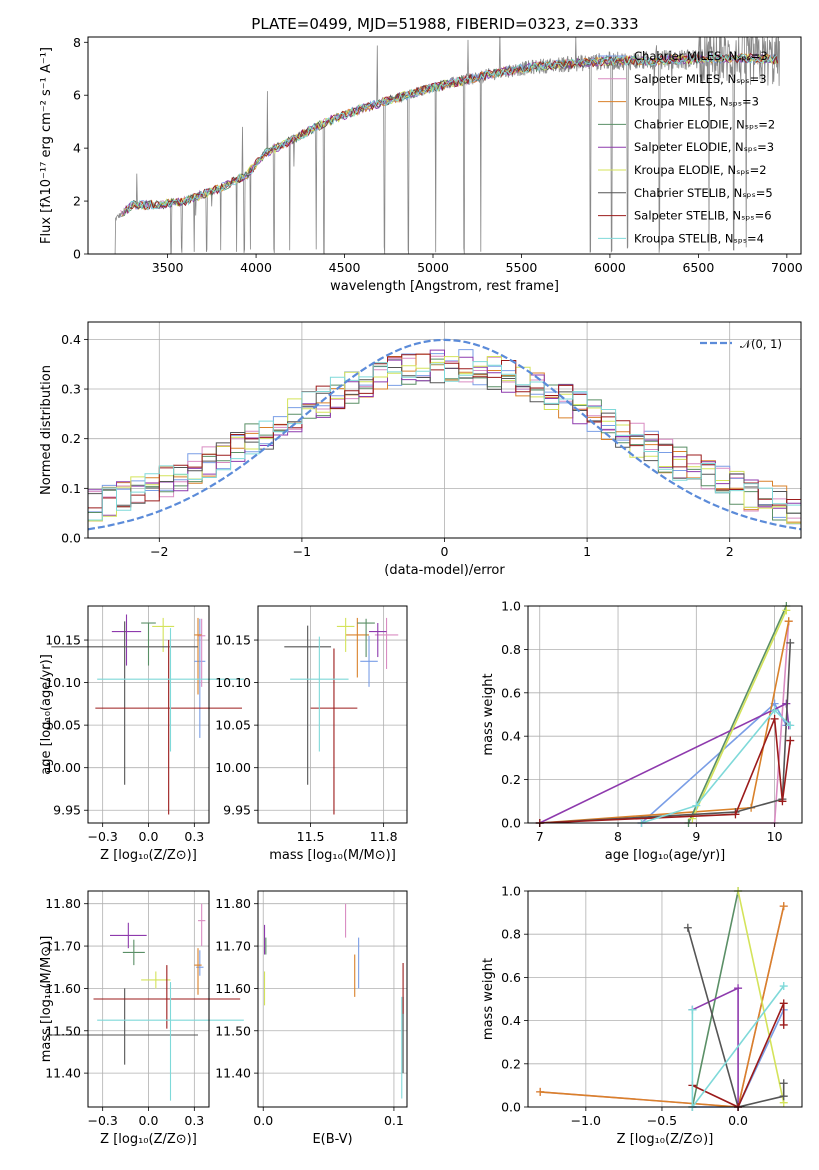  What do you see at coordinates (444, 286) in the screenshot?
I see `x-axis-label: wavelength [Angstrom, rest frame]` at bounding box center [444, 286].